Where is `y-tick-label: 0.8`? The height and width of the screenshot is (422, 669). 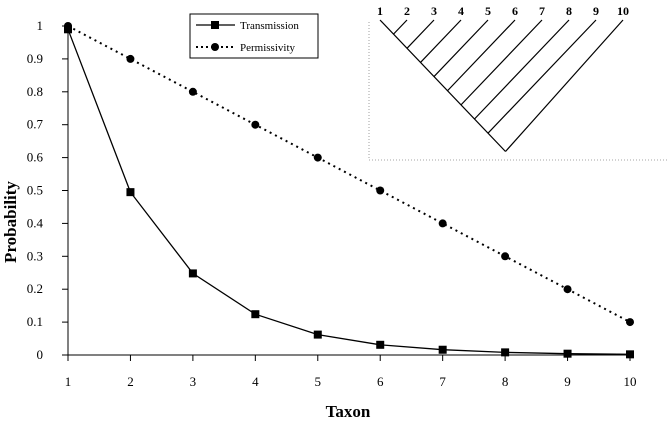
y-tick-label: 0.8 is located at coordinates (35, 91).